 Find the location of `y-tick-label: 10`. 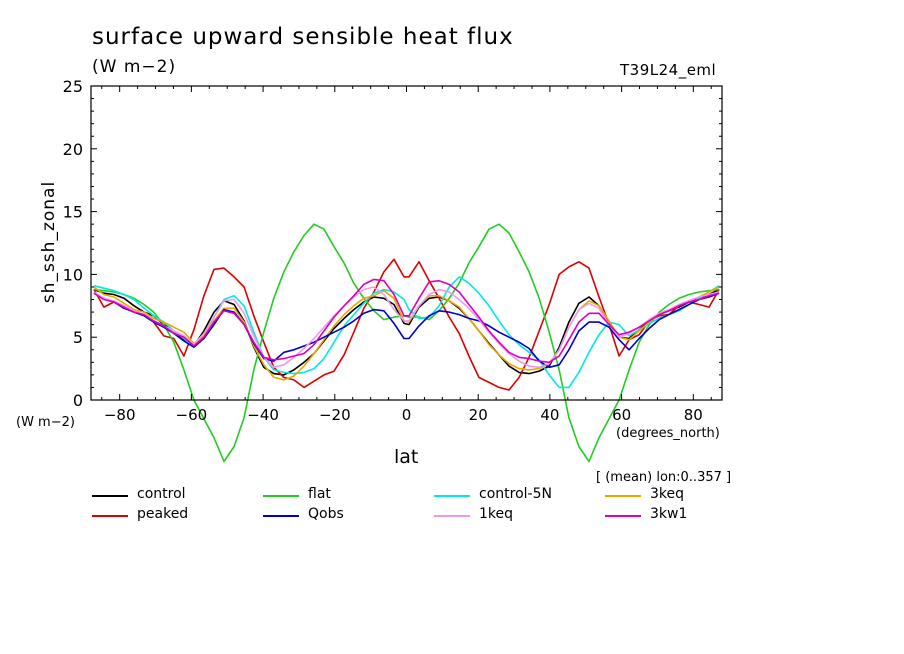

y-tick-label: 10 is located at coordinates (73, 274).